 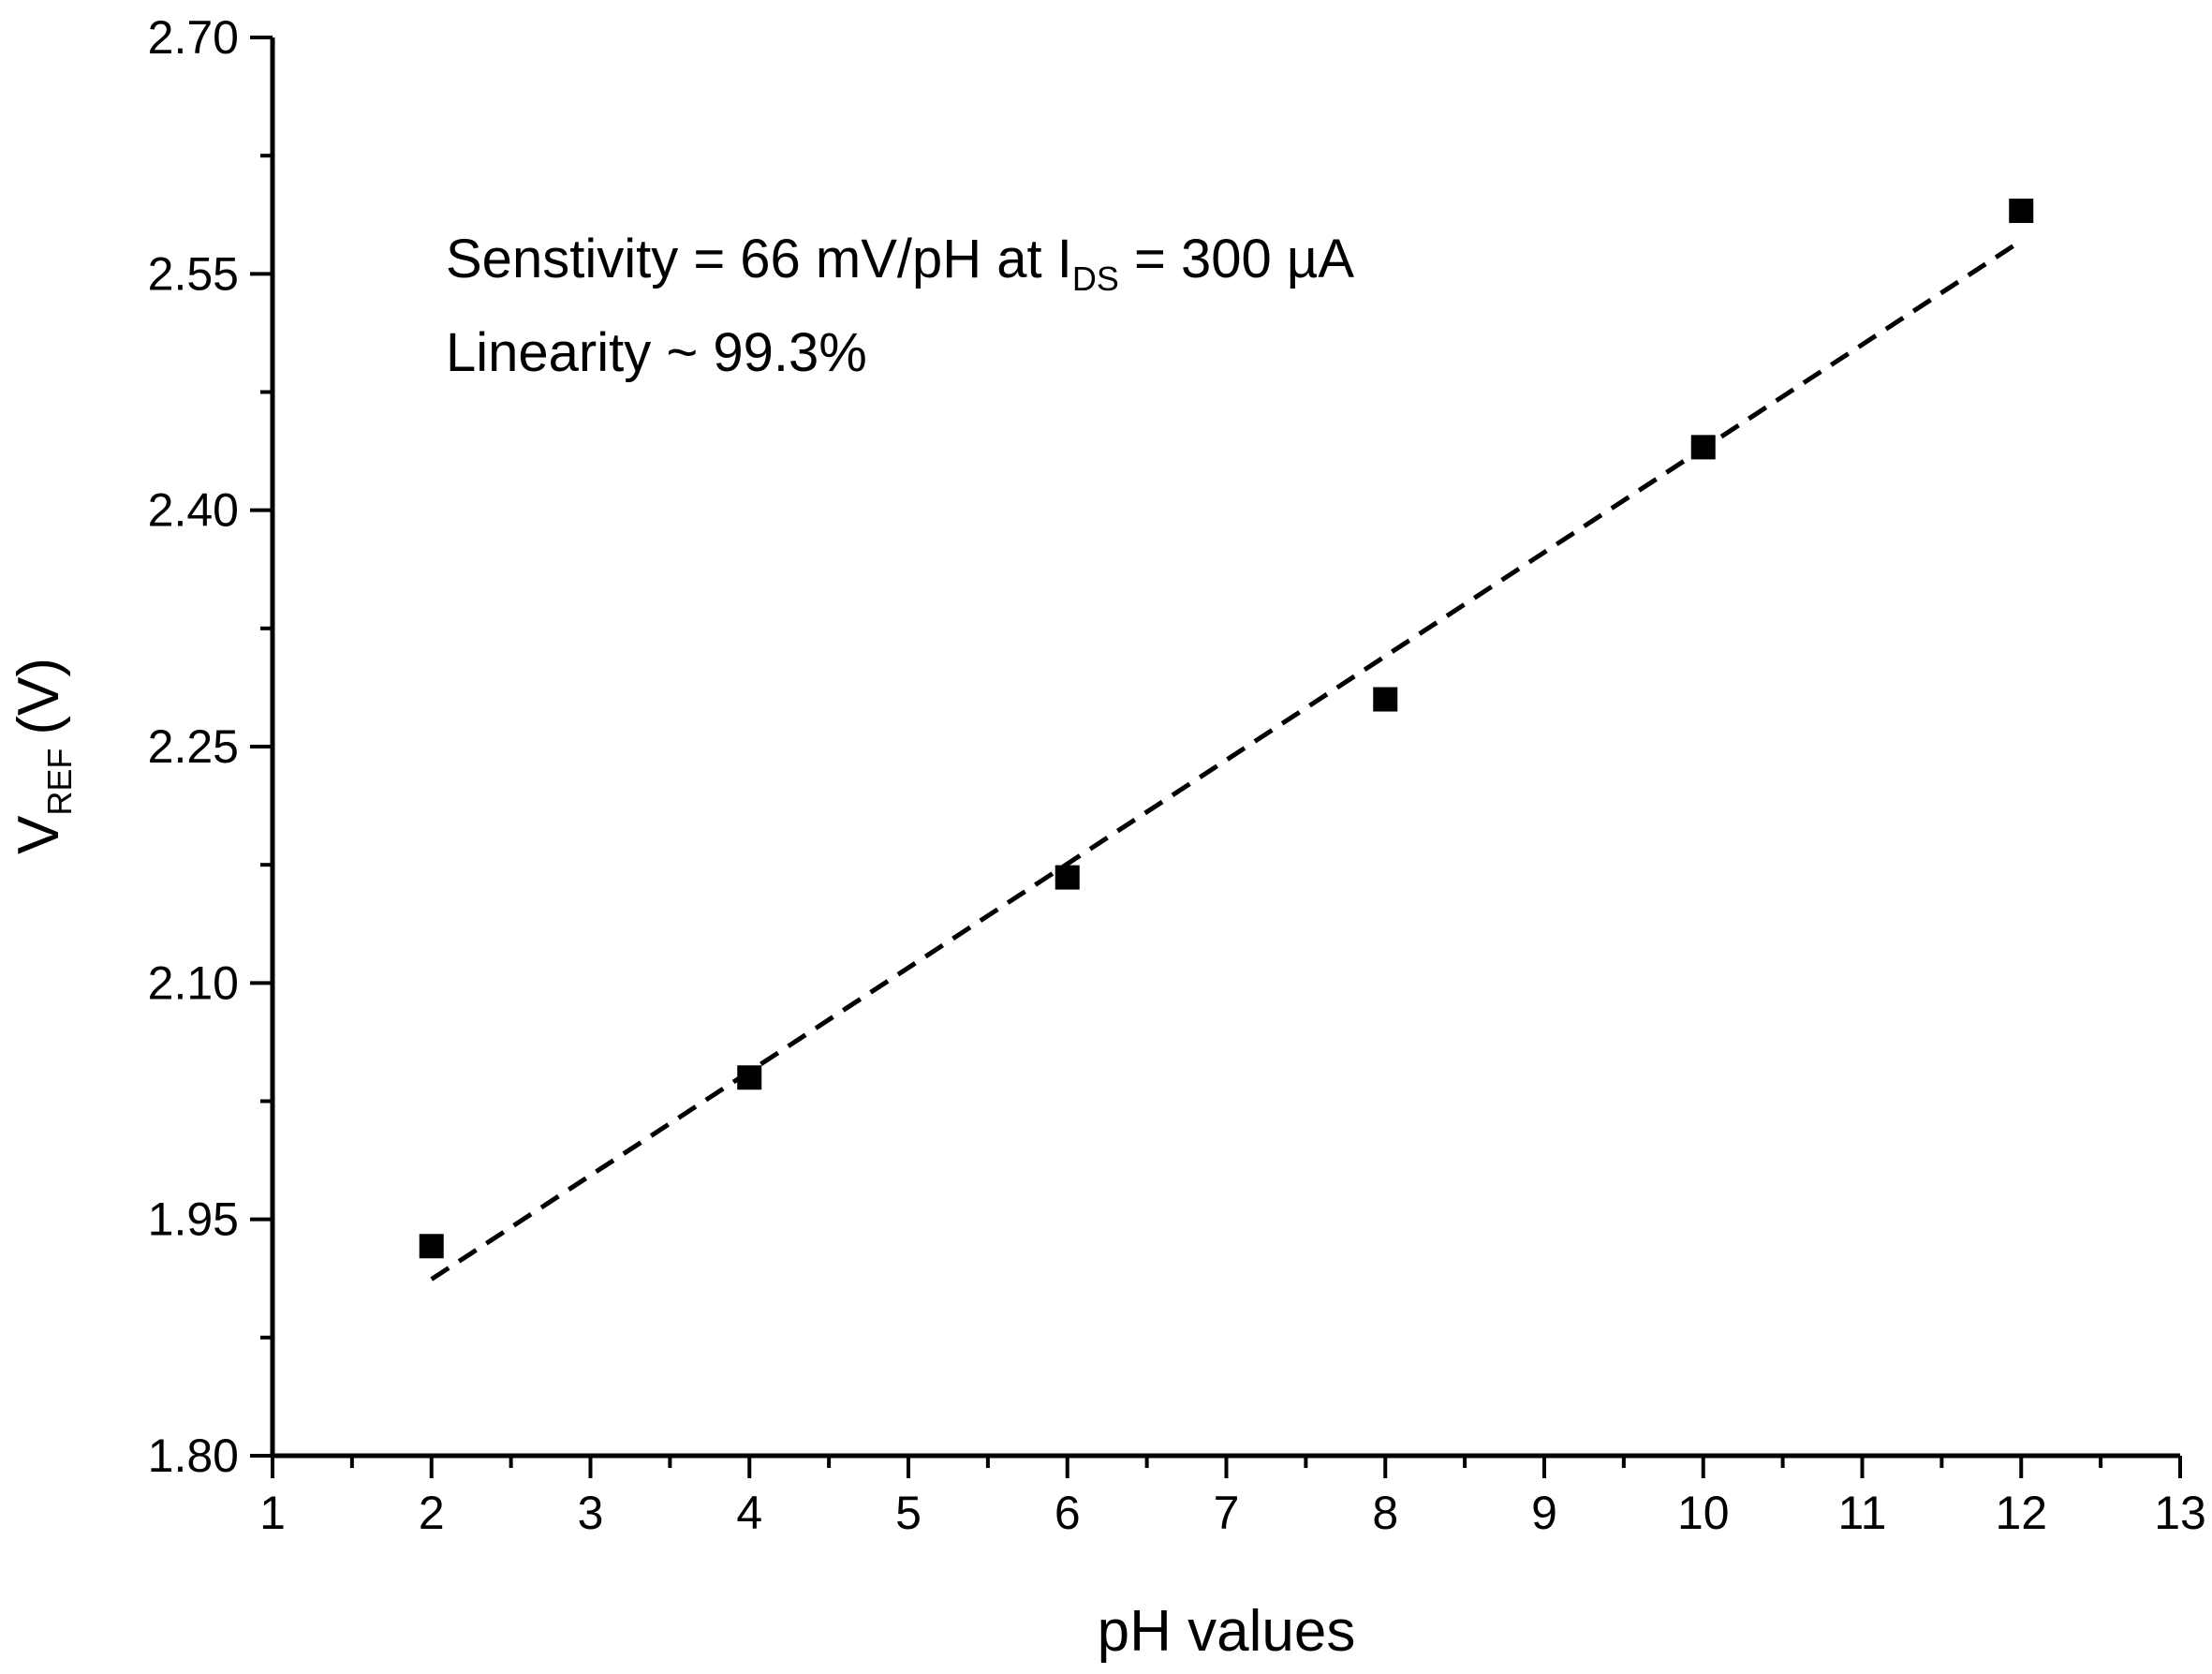 I want to click on x-tick-label: 4, so click(x=749, y=1513).